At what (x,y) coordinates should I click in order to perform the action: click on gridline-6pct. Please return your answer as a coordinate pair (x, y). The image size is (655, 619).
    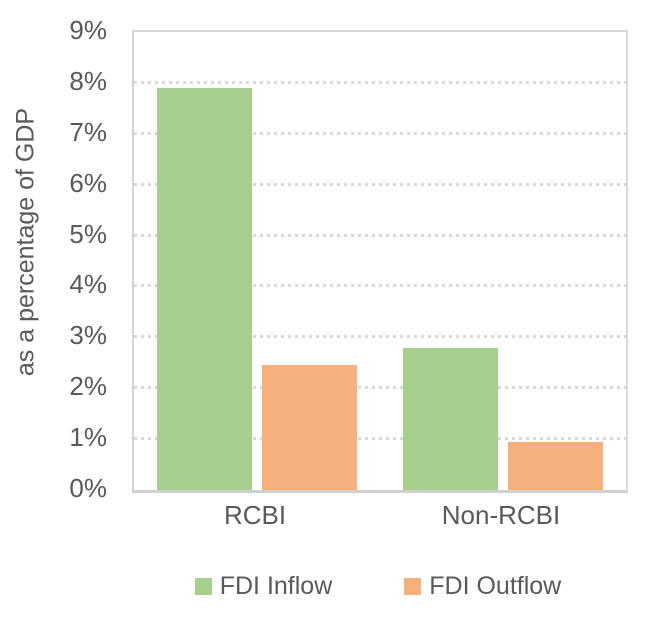
    Looking at the image, I should click on (380, 184).